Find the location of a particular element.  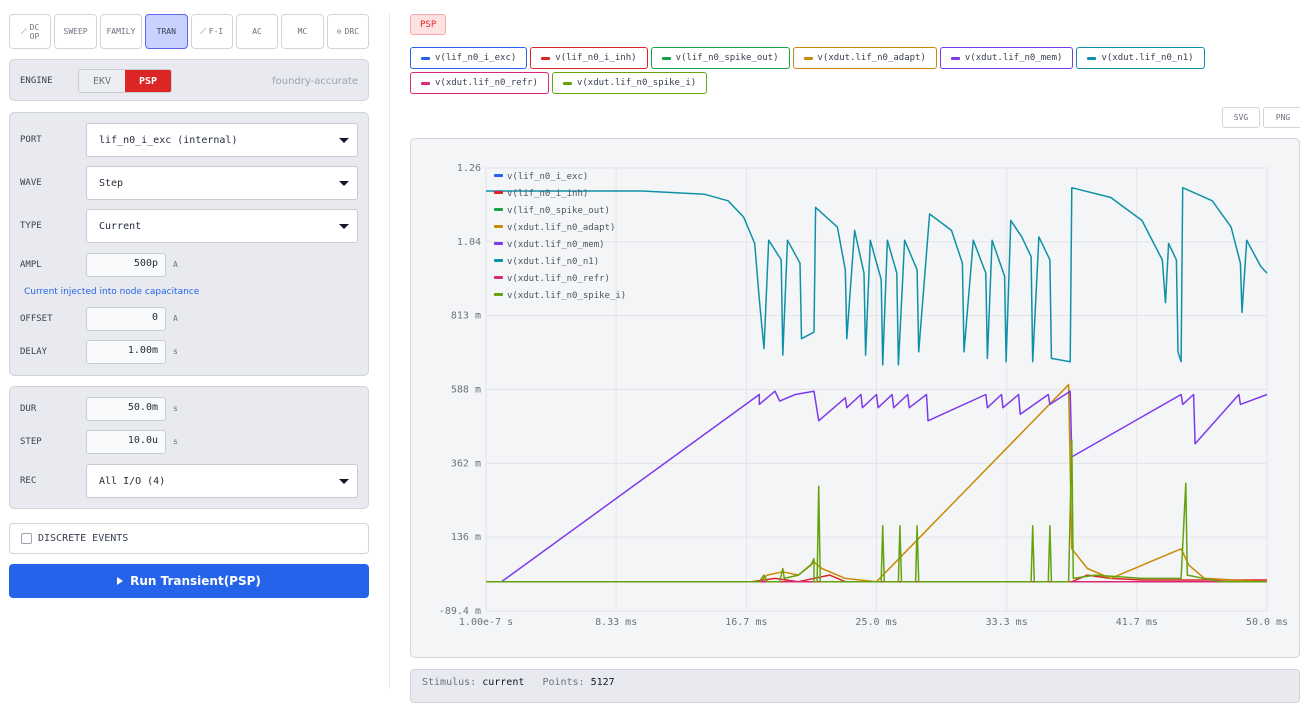

signal-chip: v(lif_n0_i_exc) is located at coordinates (469, 58).